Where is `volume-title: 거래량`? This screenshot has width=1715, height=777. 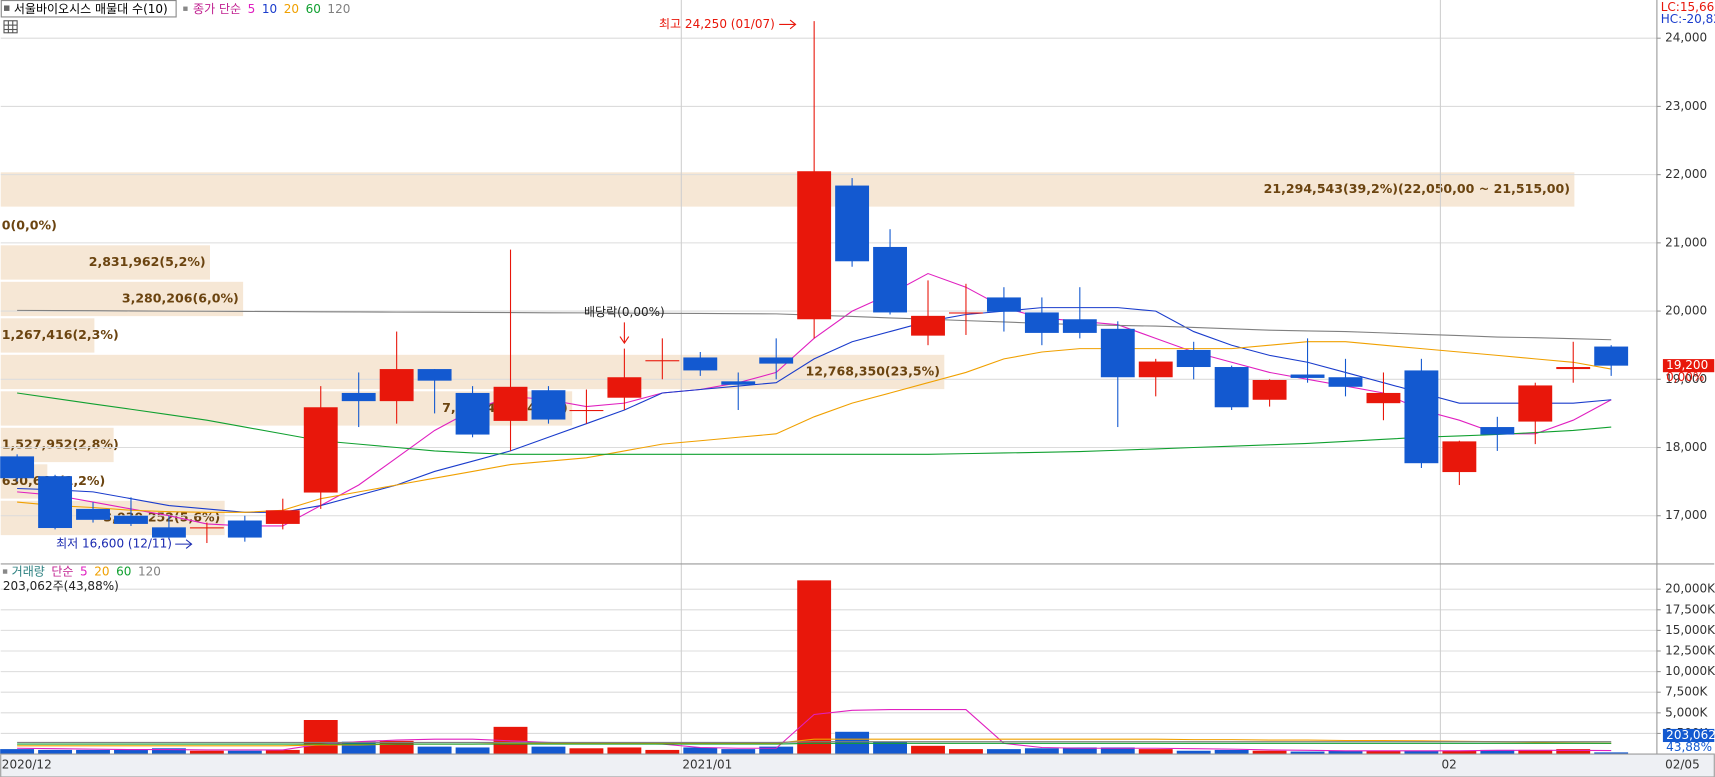 volume-title: 거래량 is located at coordinates (28, 572).